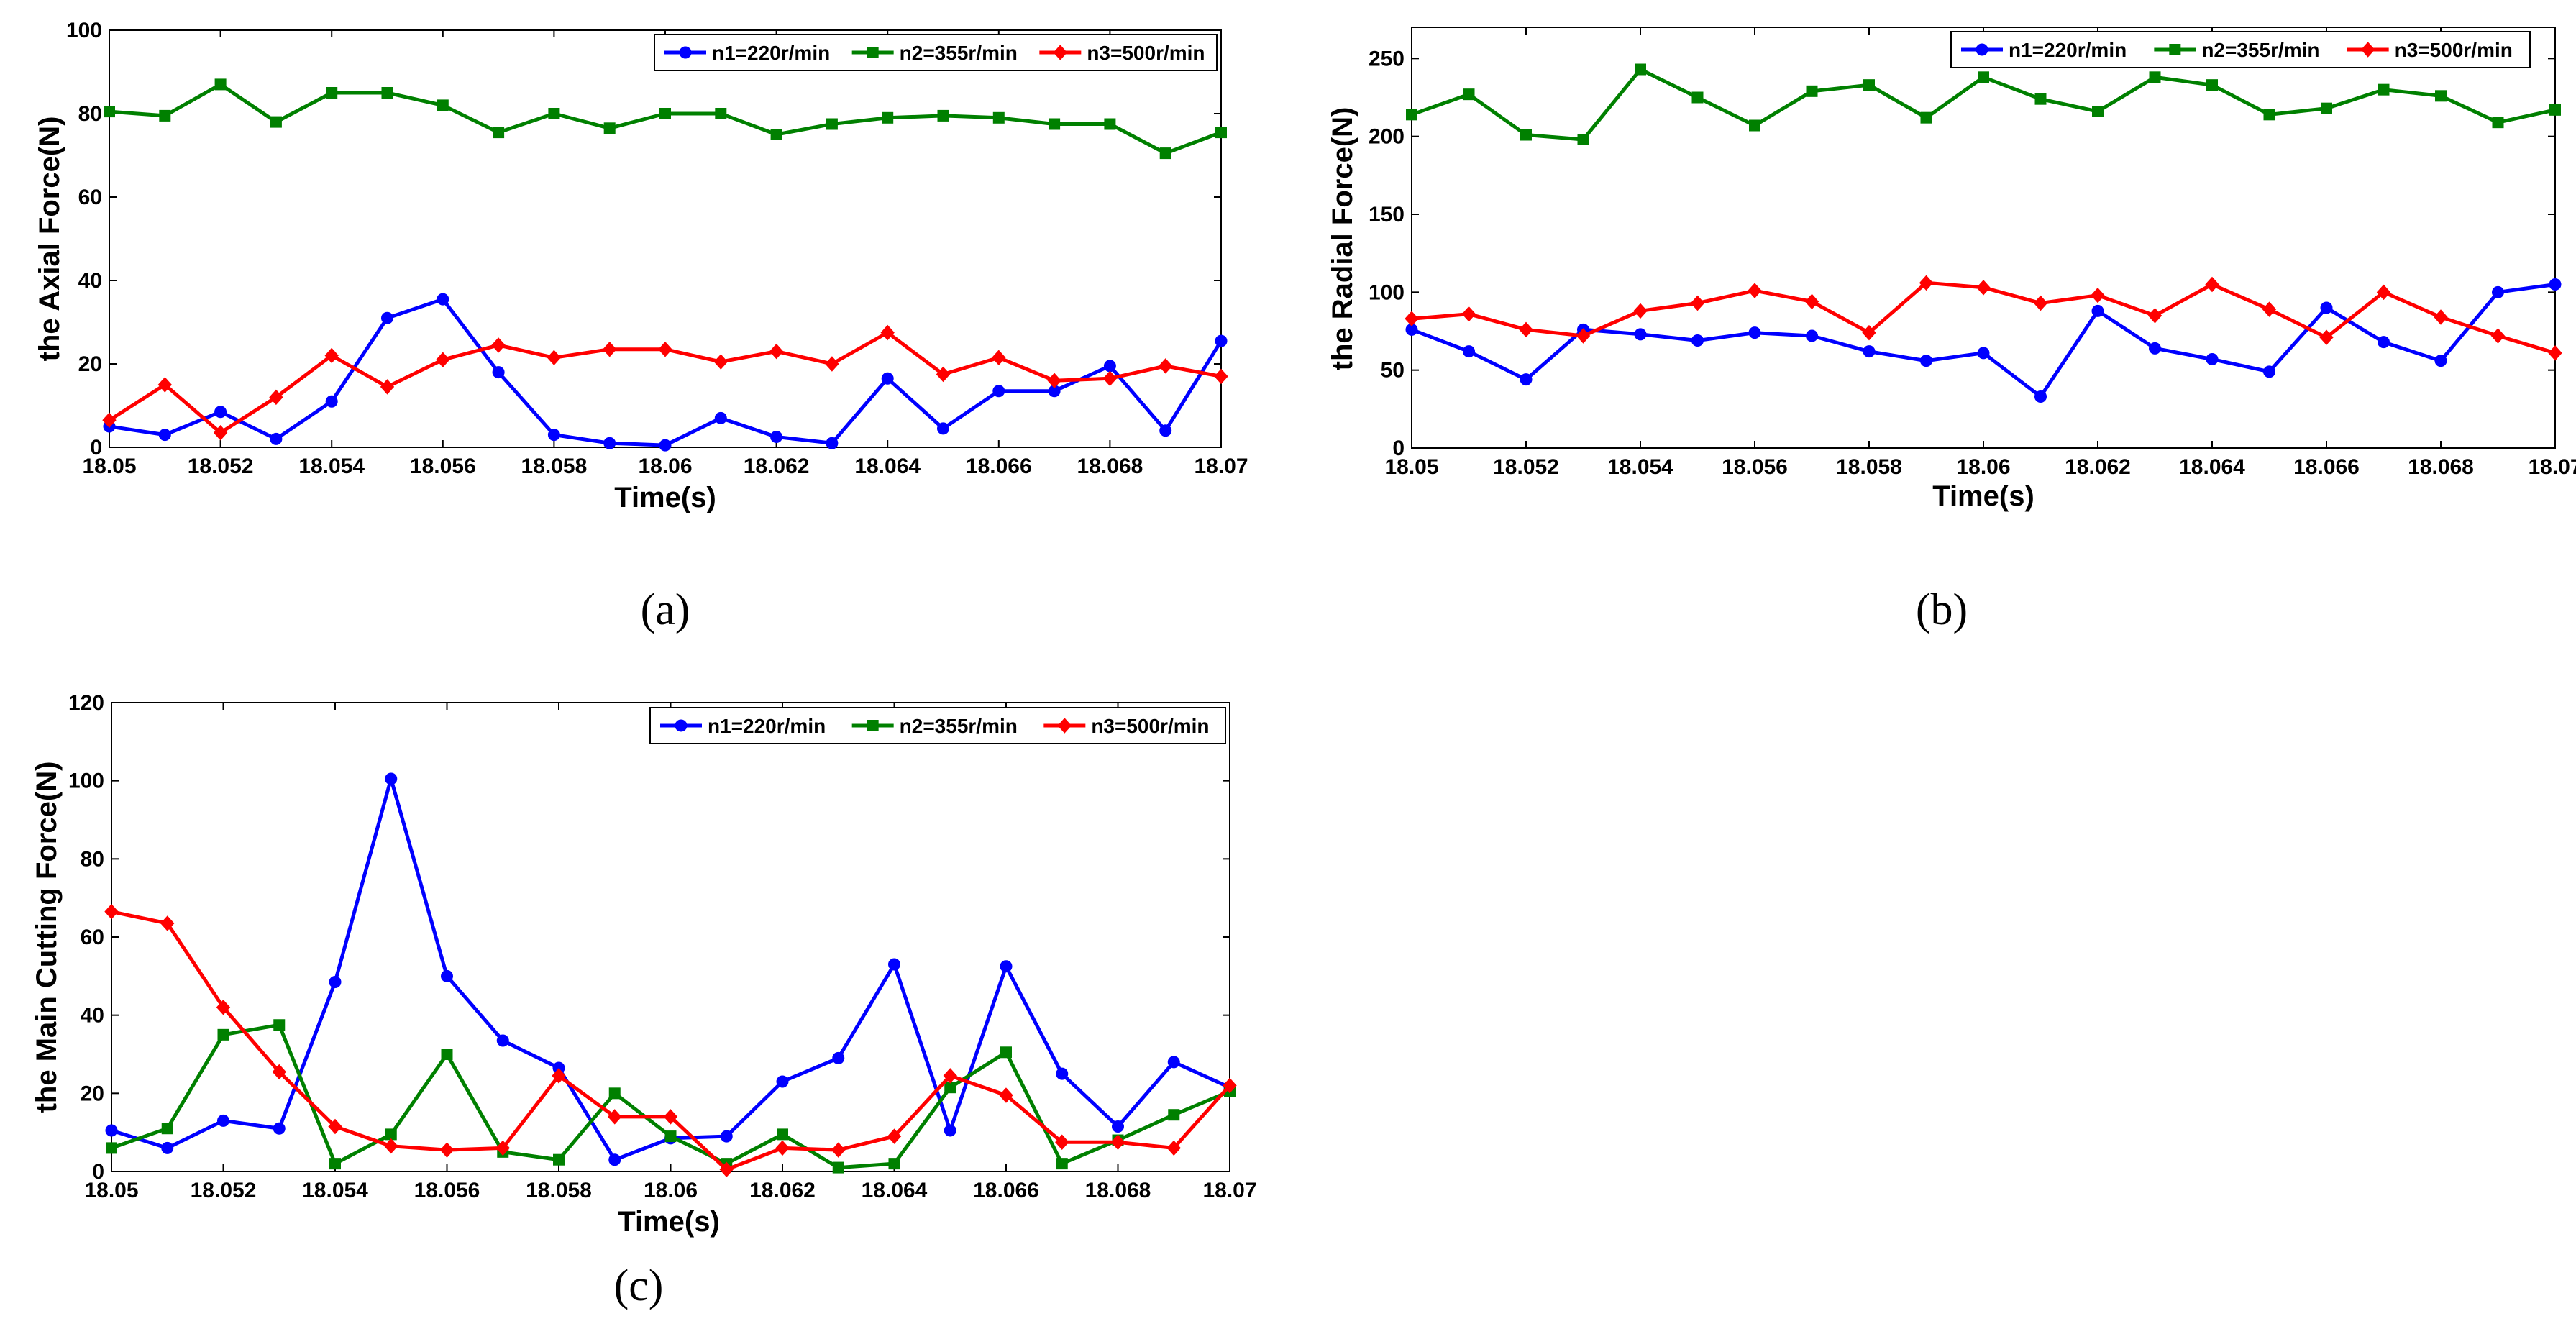 The width and height of the screenshot is (2576, 1334). Describe the element at coordinates (1150, 726) in the screenshot. I see `legend-label-c-3: n3=500r/min` at that location.